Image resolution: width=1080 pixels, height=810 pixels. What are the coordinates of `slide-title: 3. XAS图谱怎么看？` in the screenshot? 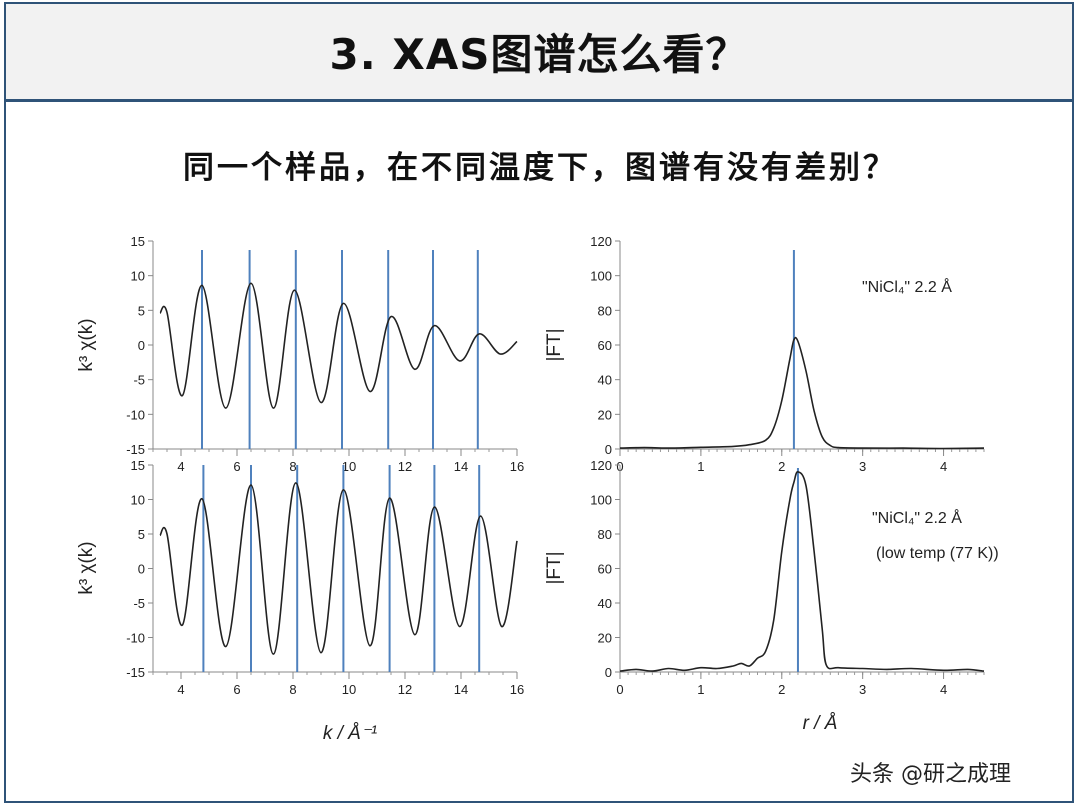 It's located at (539, 54).